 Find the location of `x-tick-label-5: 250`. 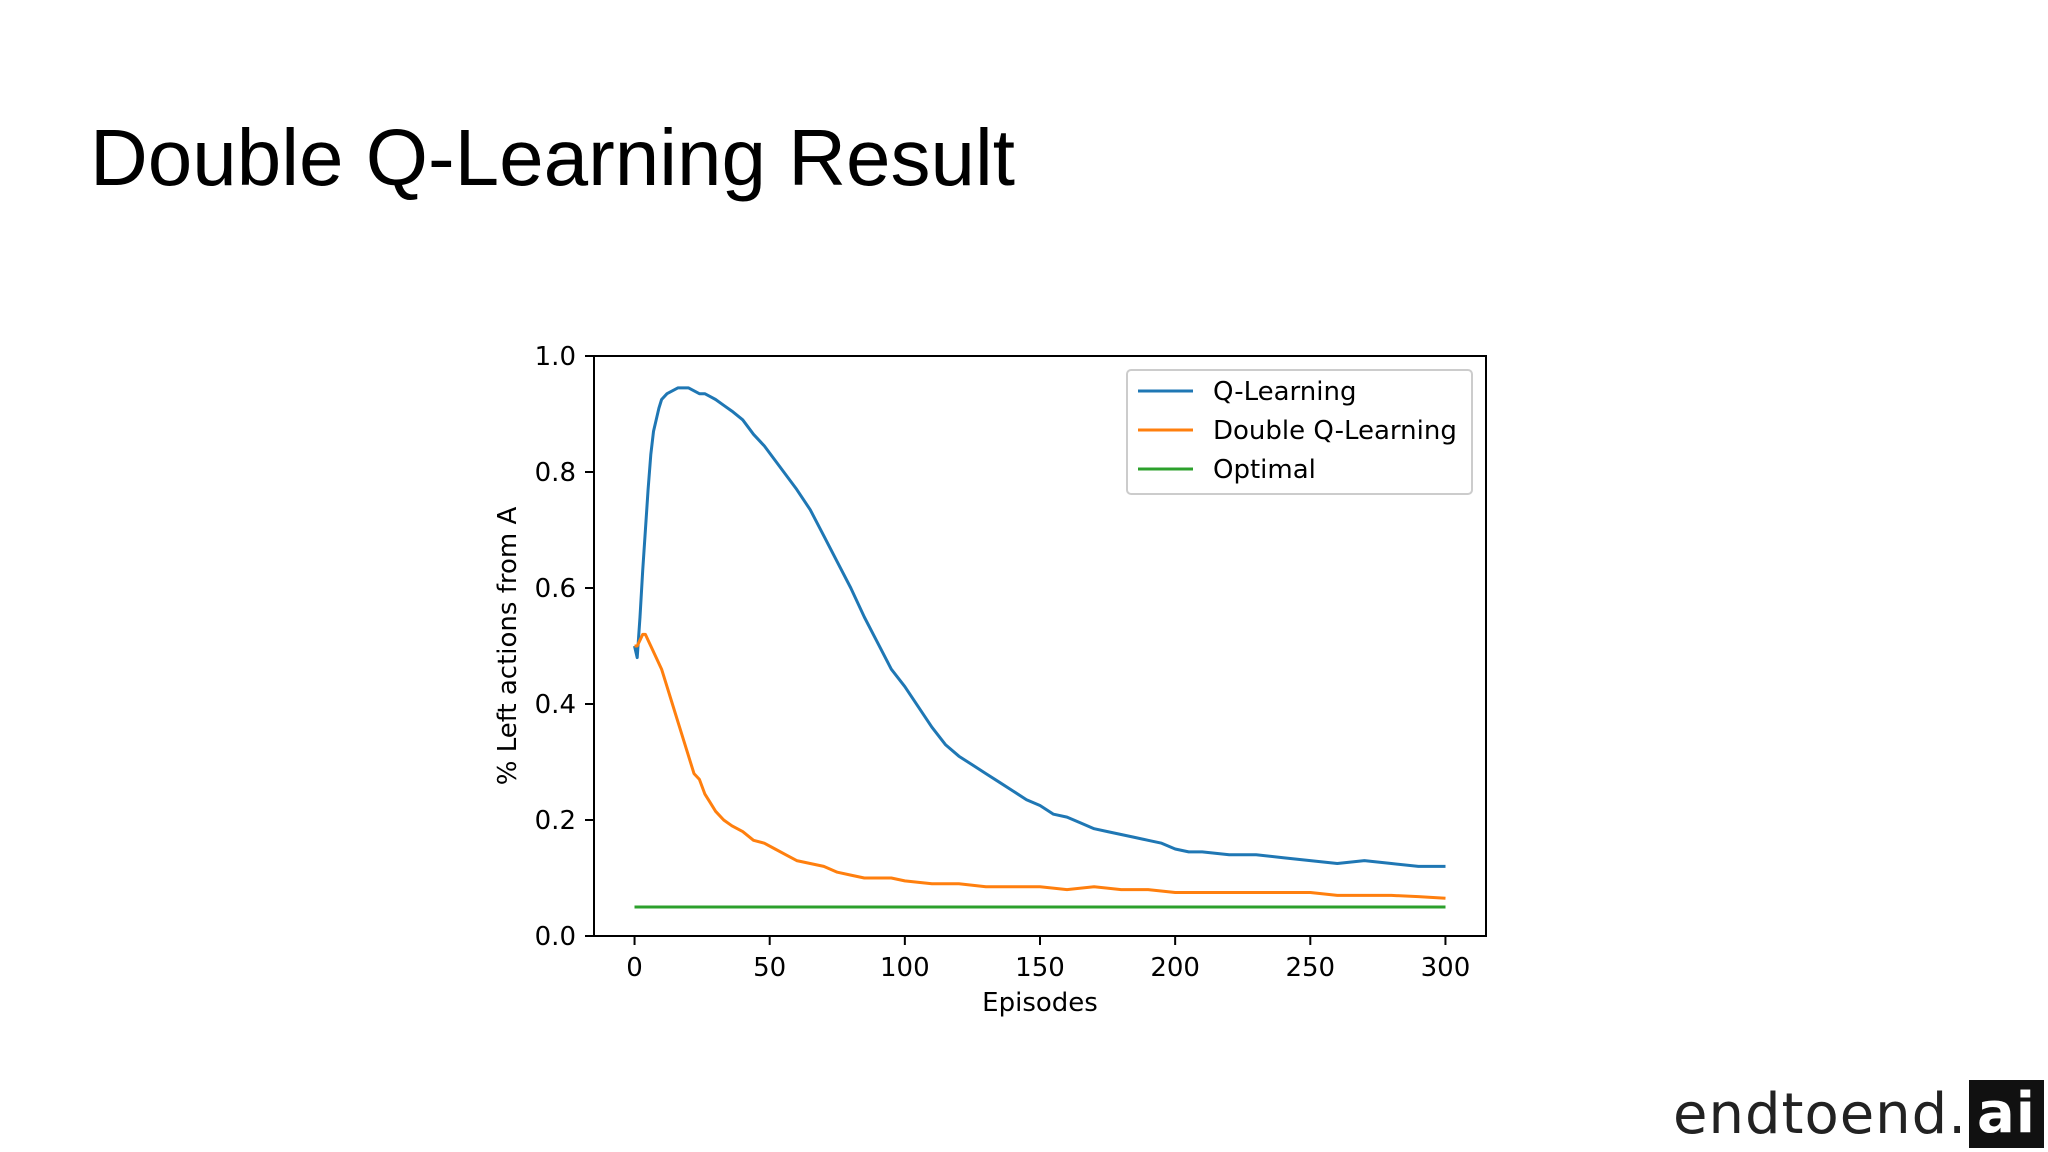

x-tick-label-5: 250 is located at coordinates (1310, 968).